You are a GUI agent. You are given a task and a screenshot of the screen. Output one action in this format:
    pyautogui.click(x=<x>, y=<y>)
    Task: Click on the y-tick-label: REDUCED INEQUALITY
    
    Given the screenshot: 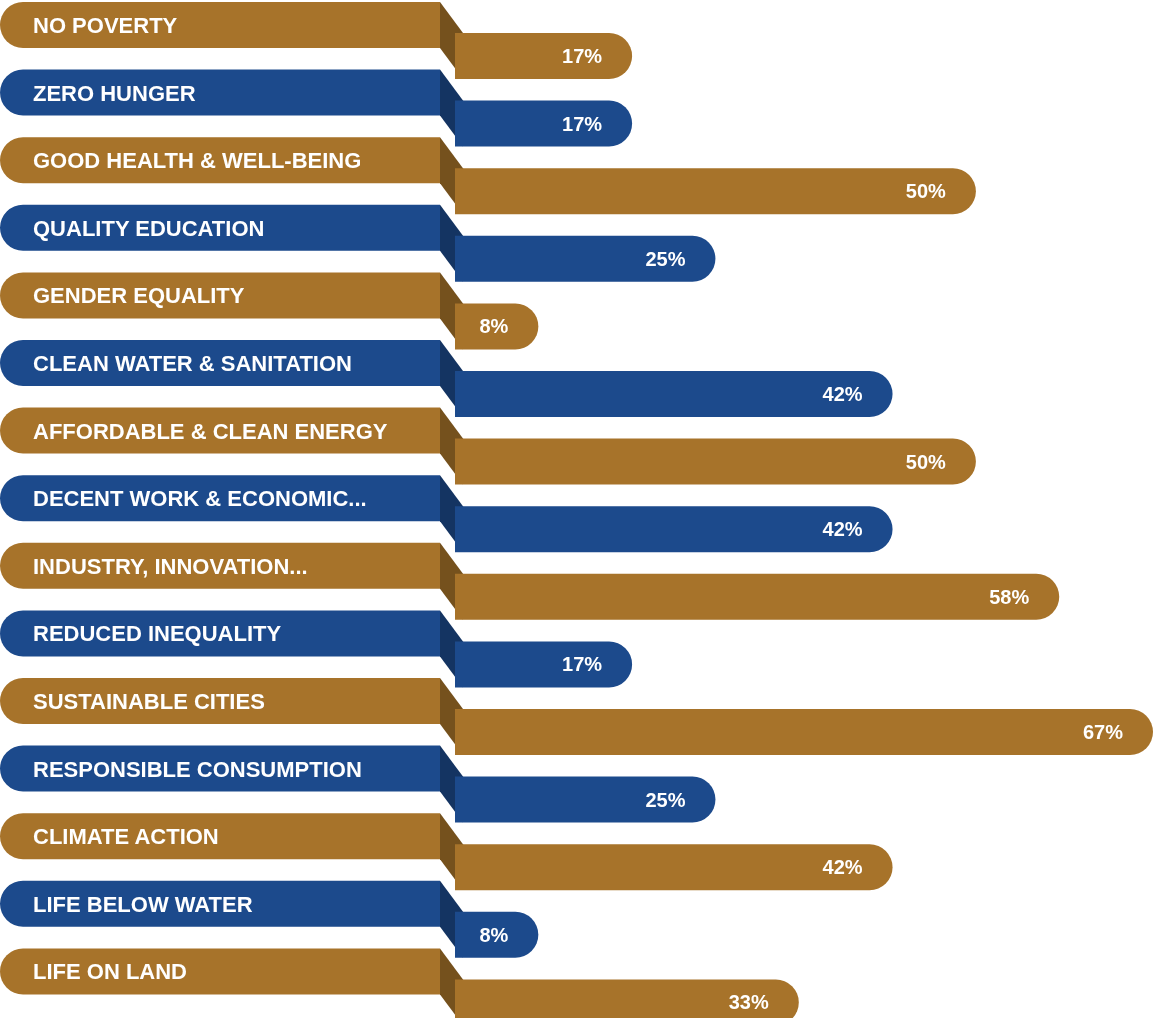 What is the action you would take?
    pyautogui.click(x=157, y=634)
    